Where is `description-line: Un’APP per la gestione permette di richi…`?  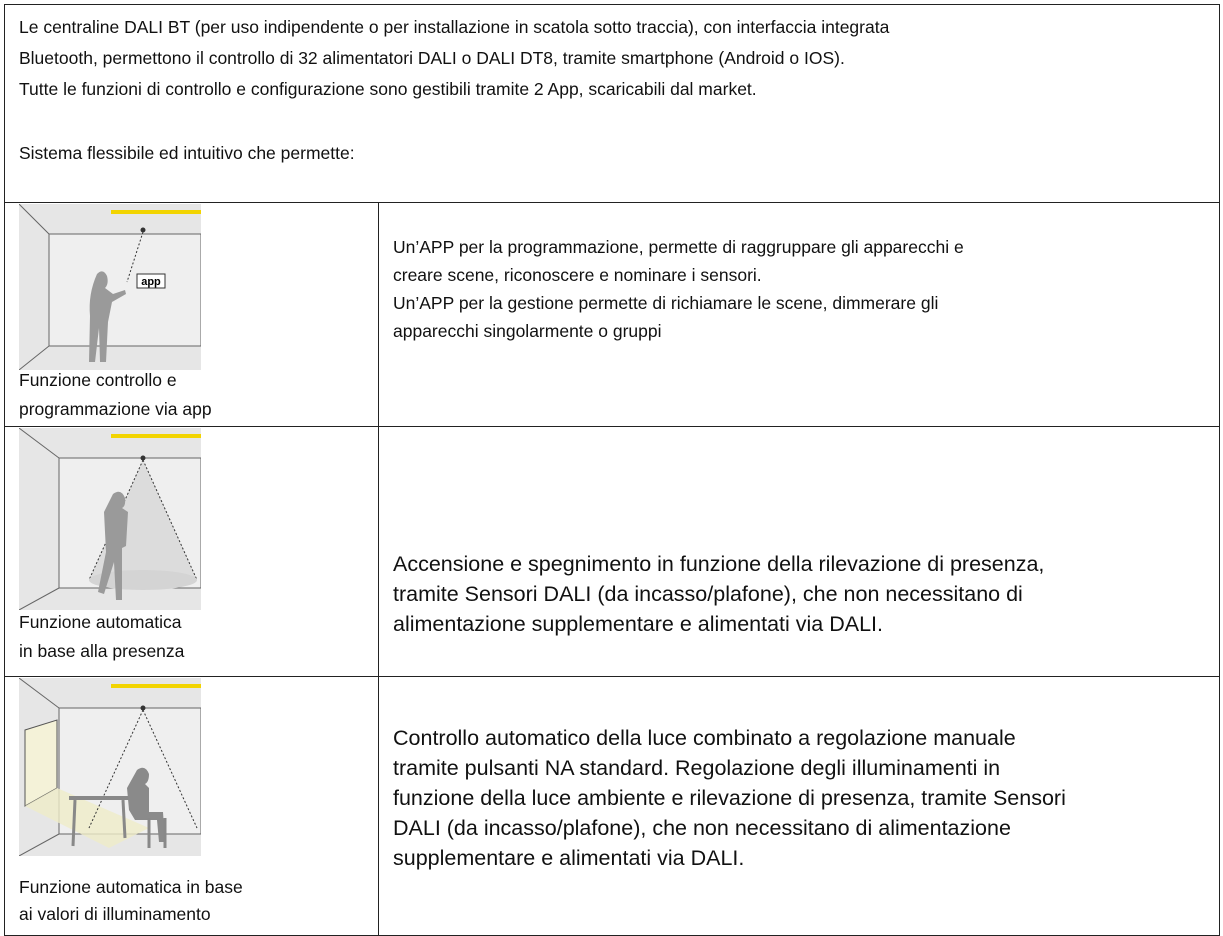
description-line: Un’APP per la gestione permette di richi… is located at coordinates (666, 303).